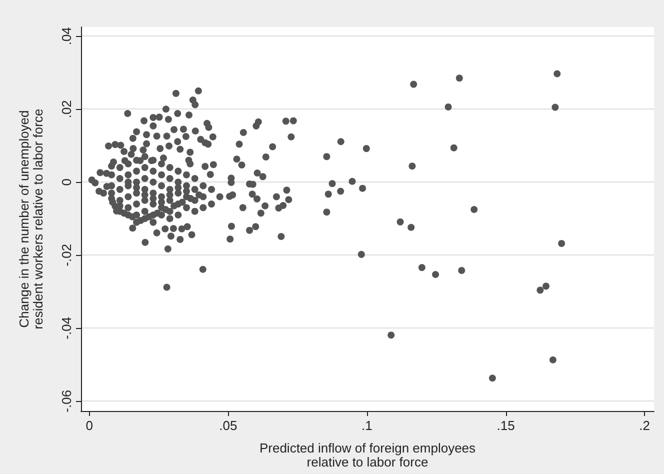 Image resolution: width=664 pixels, height=474 pixels. Describe the element at coordinates (505, 425) in the screenshot. I see `x-tick-label: .15` at that location.